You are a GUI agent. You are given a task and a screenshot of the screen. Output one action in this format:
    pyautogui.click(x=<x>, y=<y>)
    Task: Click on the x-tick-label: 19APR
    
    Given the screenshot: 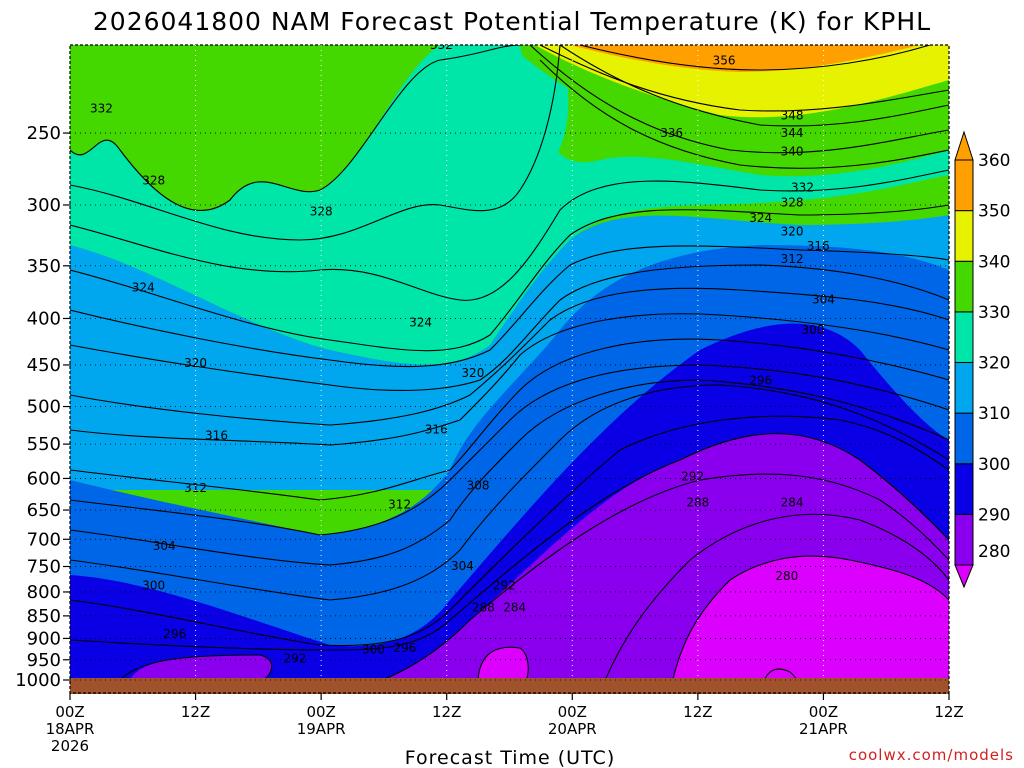 What is the action you would take?
    pyautogui.click(x=321, y=729)
    